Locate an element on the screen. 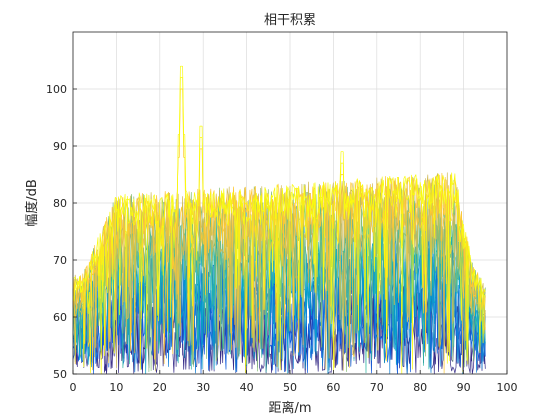  y-tick-label: 70 is located at coordinates (60, 260).